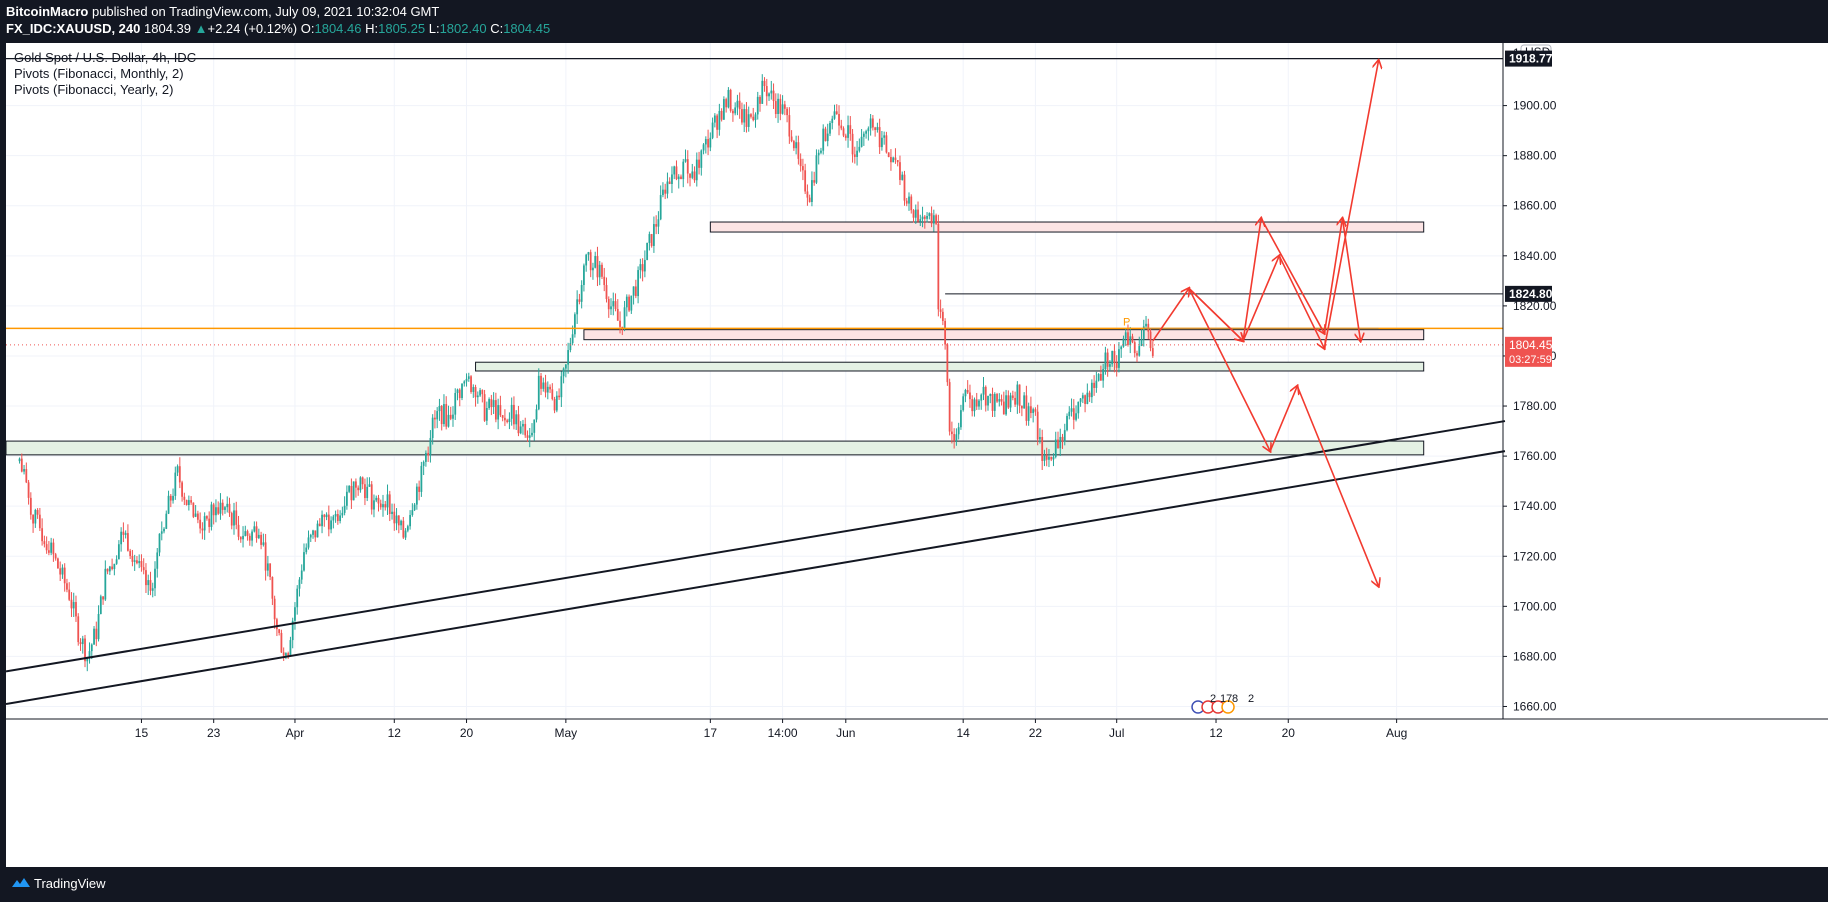  I want to click on open-label: O:, so click(307, 28).